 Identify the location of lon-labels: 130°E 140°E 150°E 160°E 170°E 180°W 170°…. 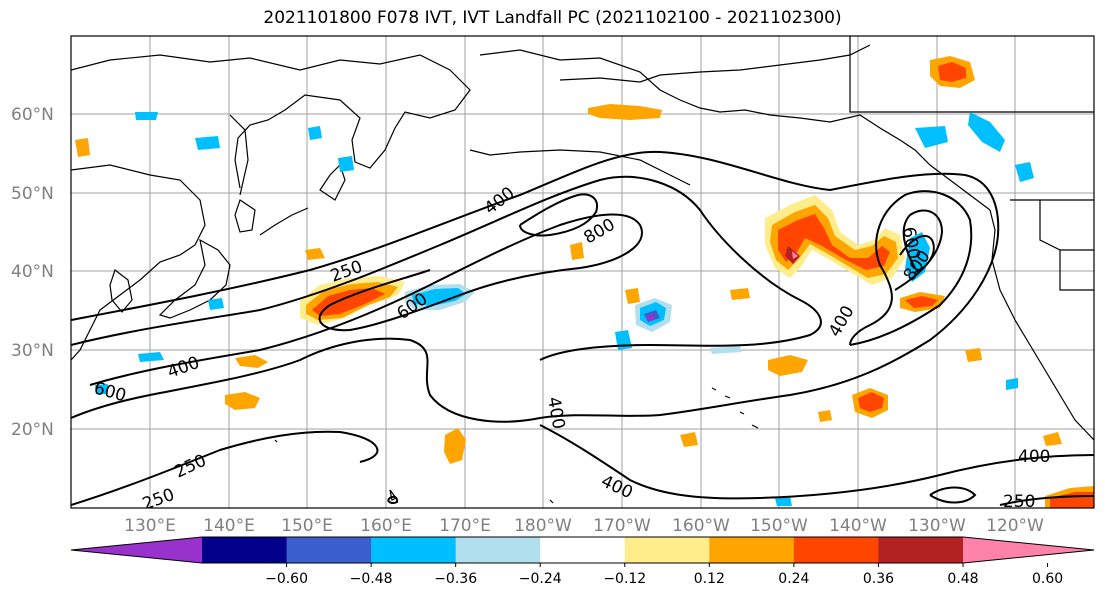
(584, 526).